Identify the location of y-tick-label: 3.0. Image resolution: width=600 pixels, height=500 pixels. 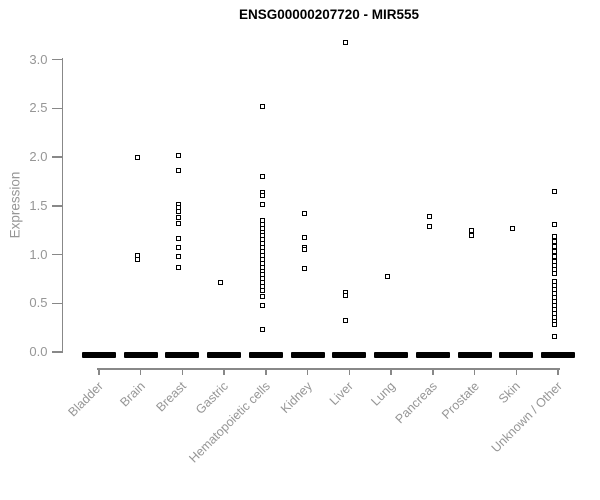
(38, 59).